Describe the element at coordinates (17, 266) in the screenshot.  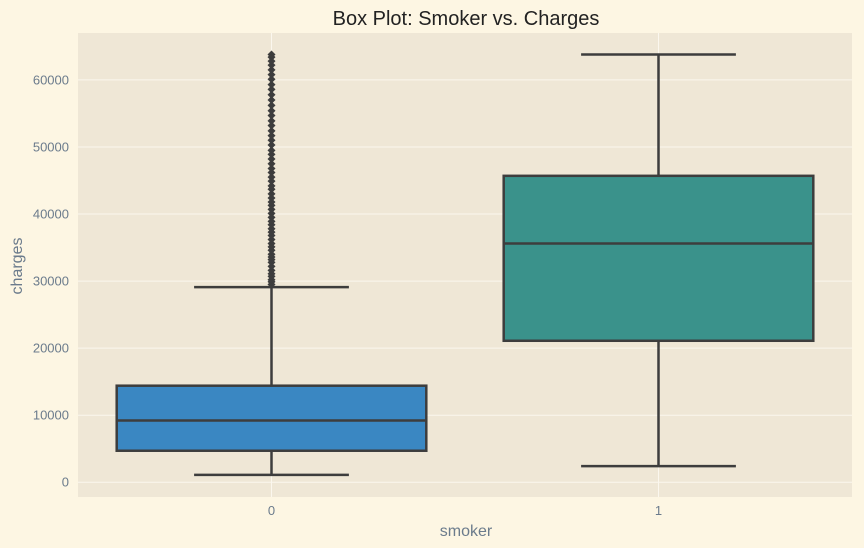
I see `y-axis-label: charges` at that location.